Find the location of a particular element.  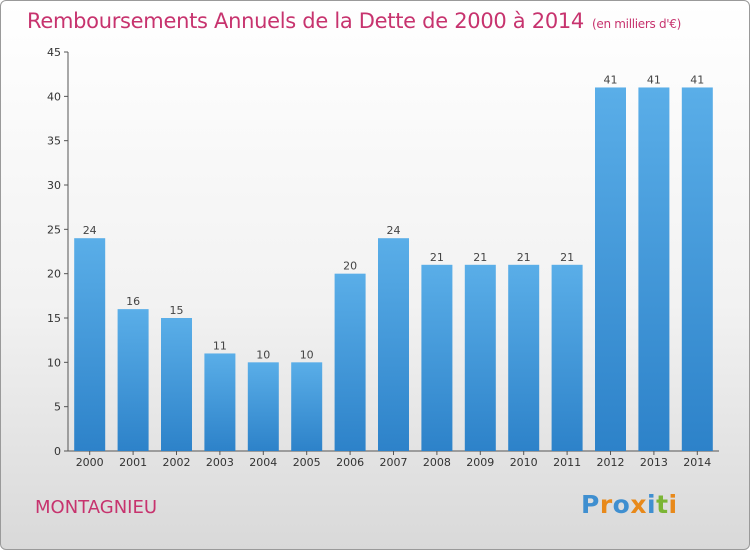

x-tick-label: 2004 is located at coordinates (263, 462).